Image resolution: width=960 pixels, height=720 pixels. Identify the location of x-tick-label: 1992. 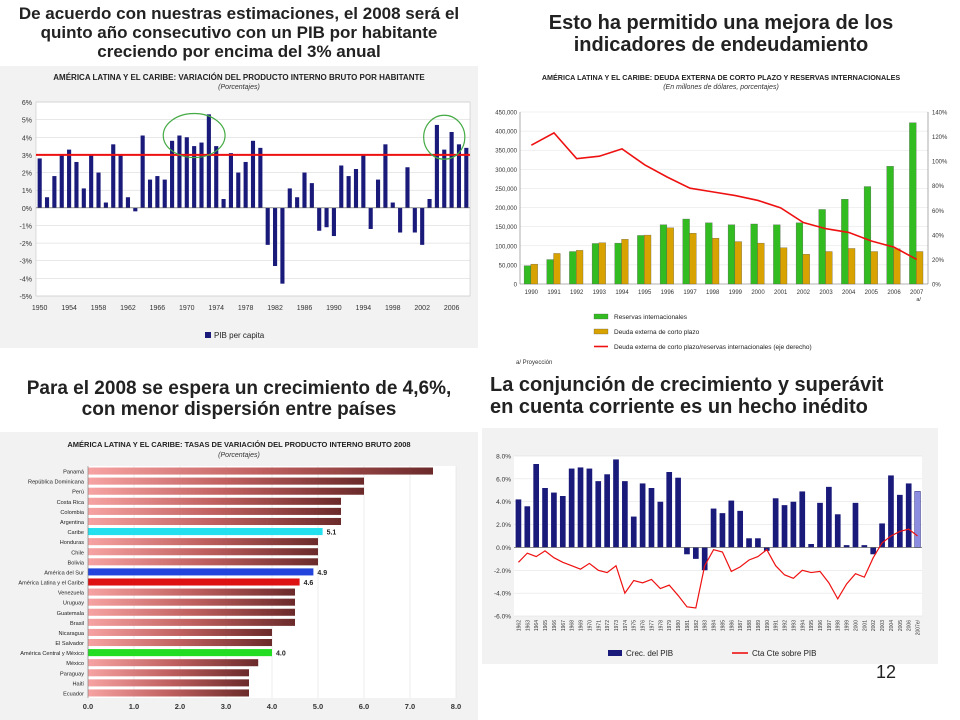
(577, 293).